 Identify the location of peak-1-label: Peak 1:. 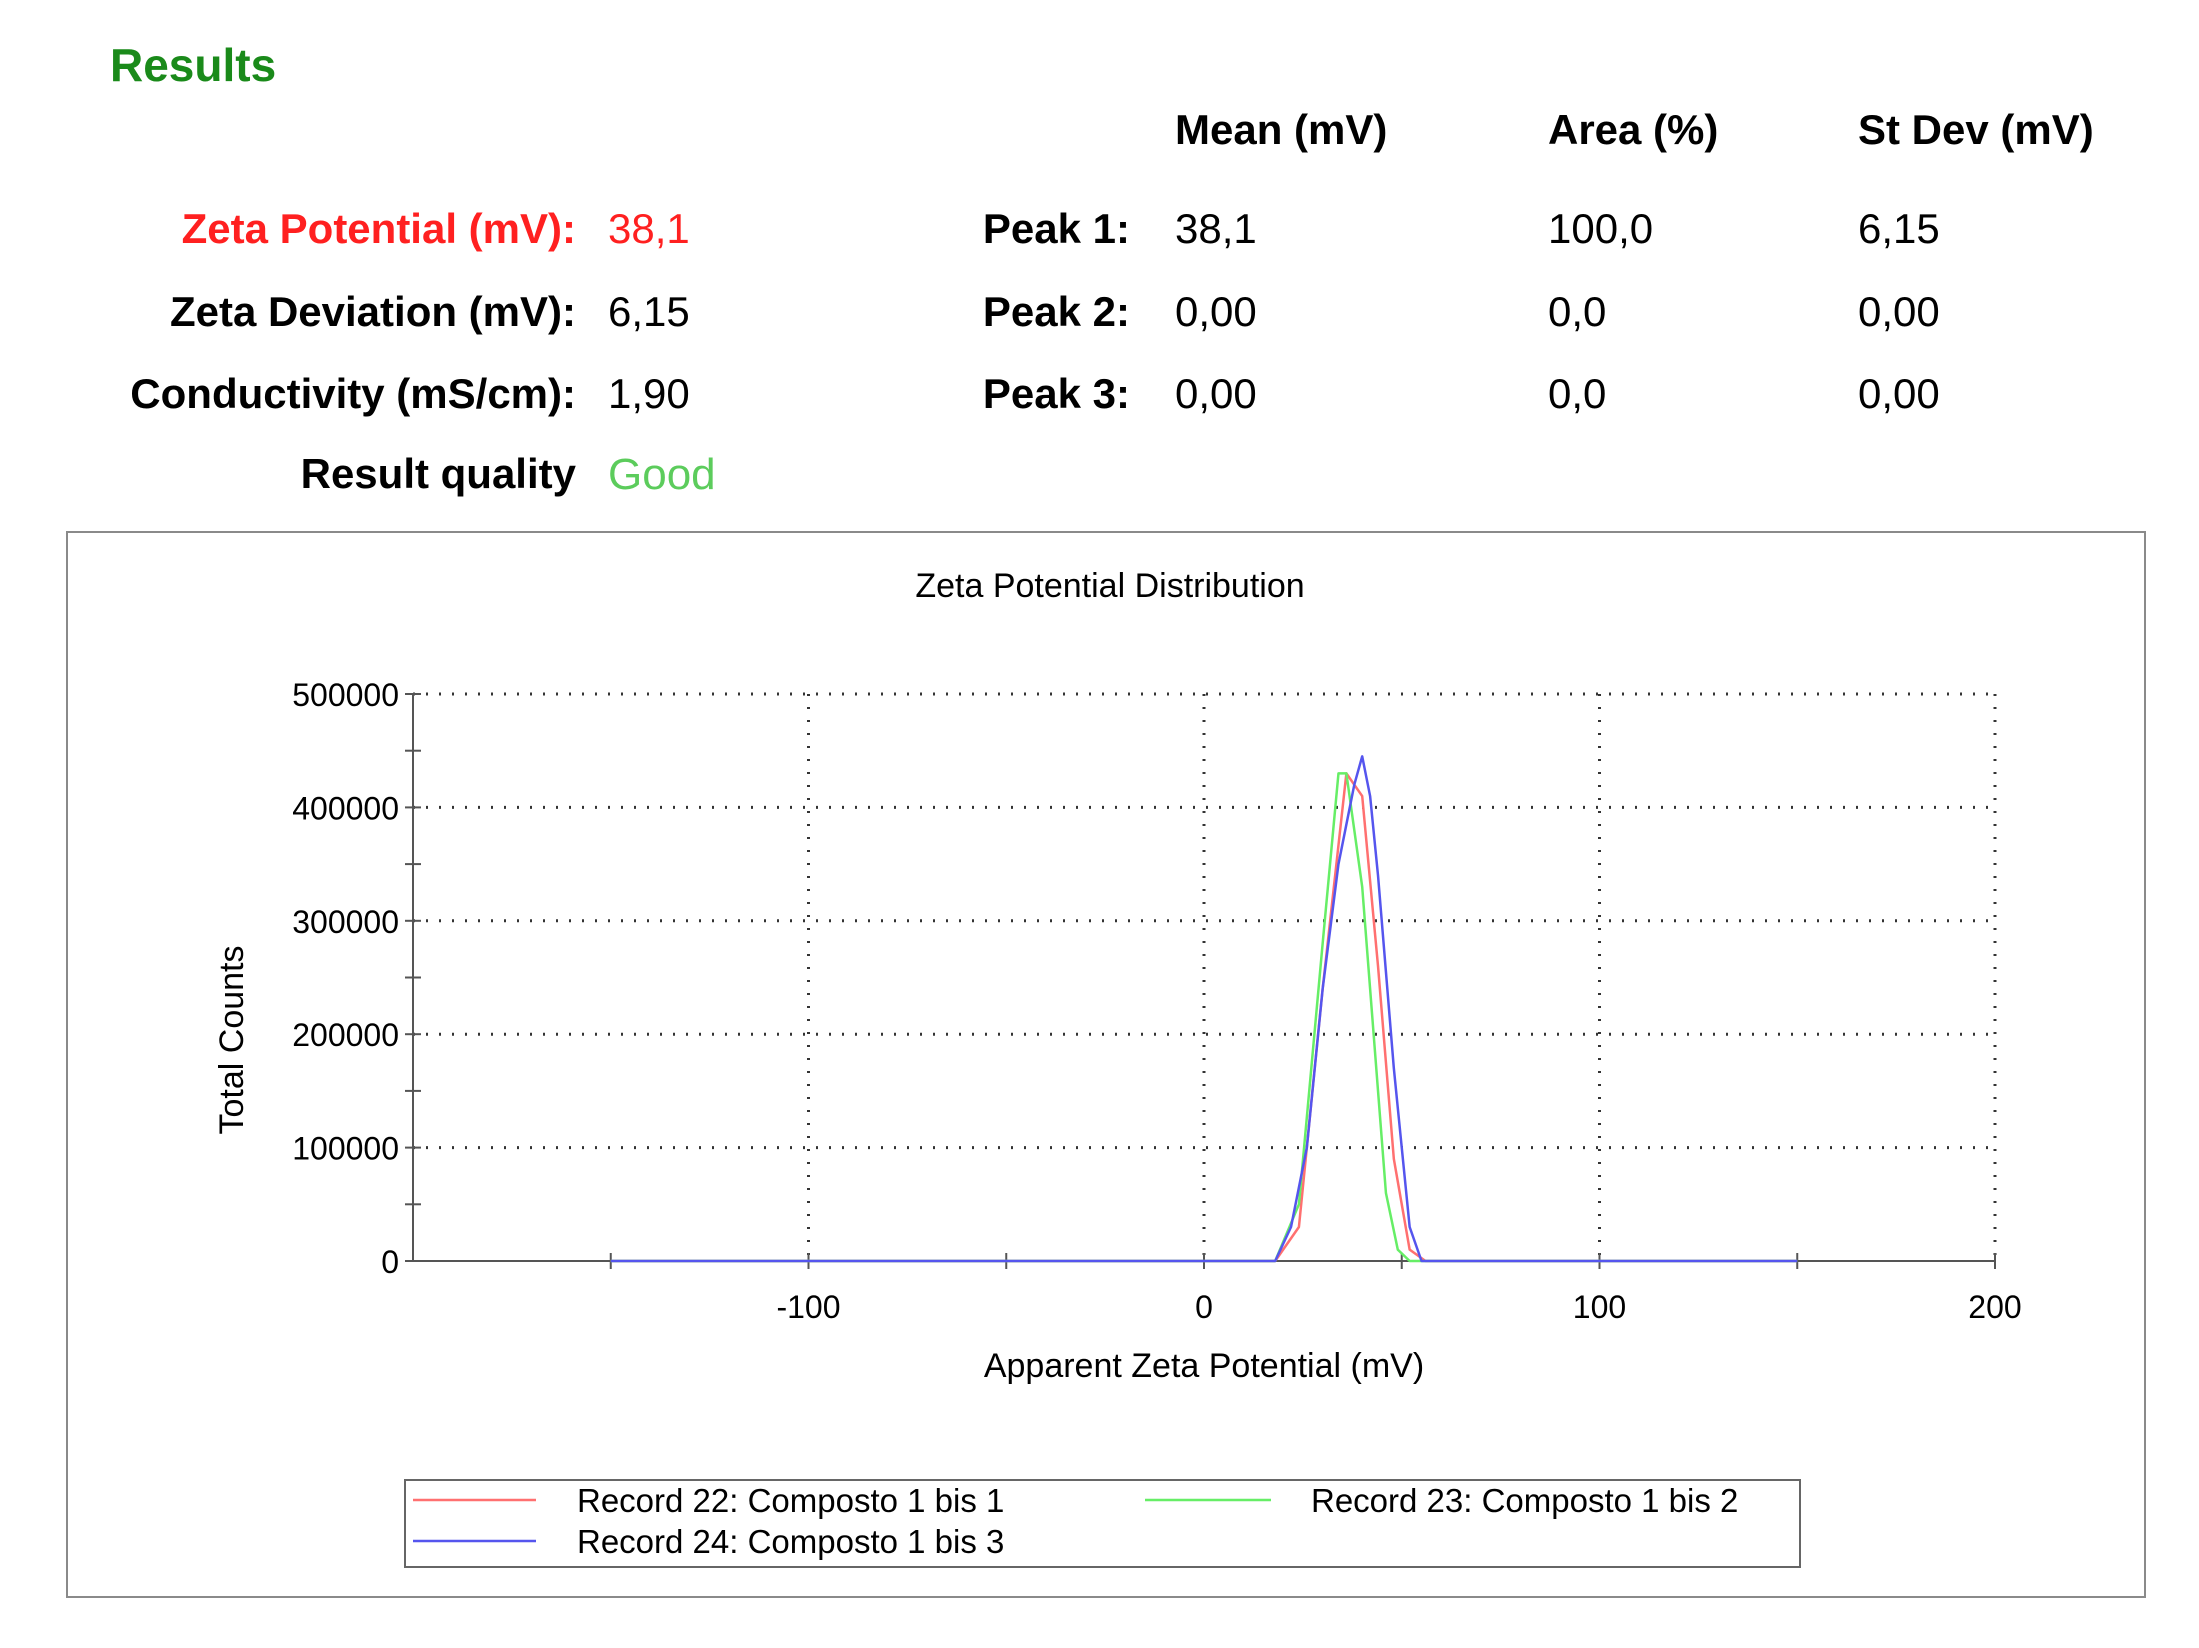
(1056, 228).